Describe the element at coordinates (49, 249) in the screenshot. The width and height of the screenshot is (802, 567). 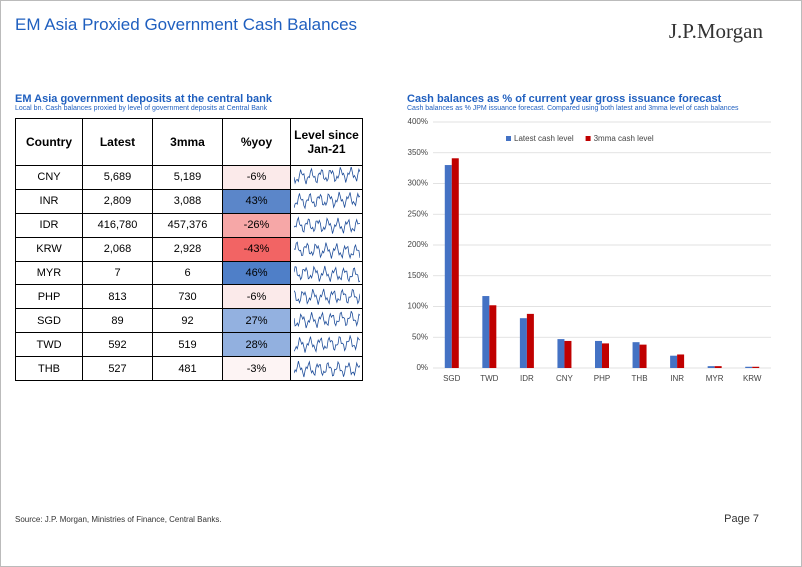
I see `table-cell: KRW` at that location.